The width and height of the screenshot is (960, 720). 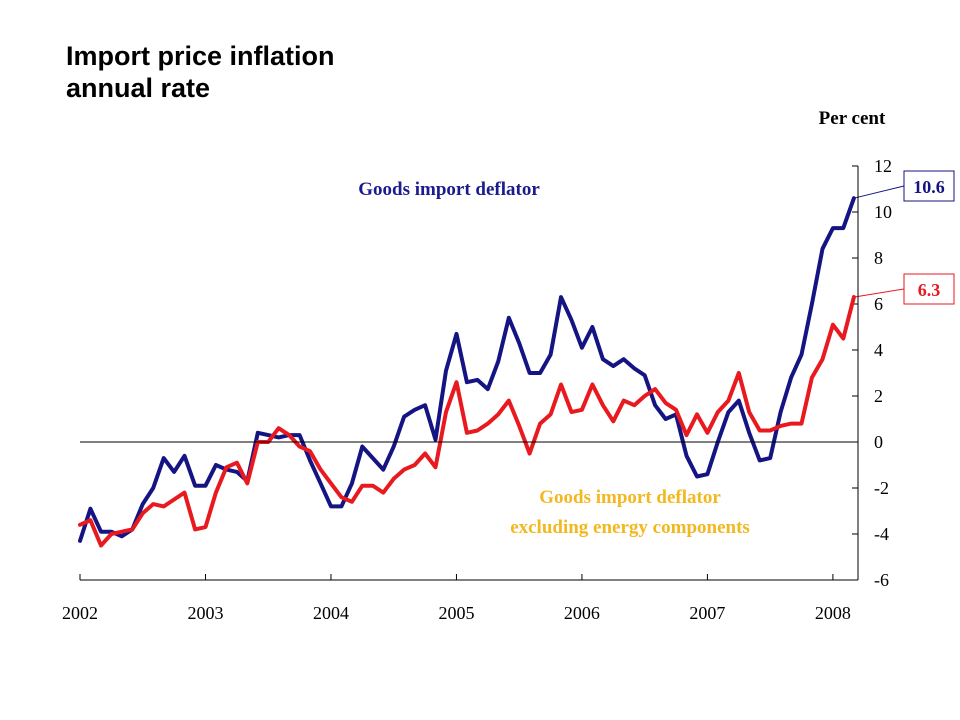 I want to click on y-tick-label: 10, so click(x=883, y=212).